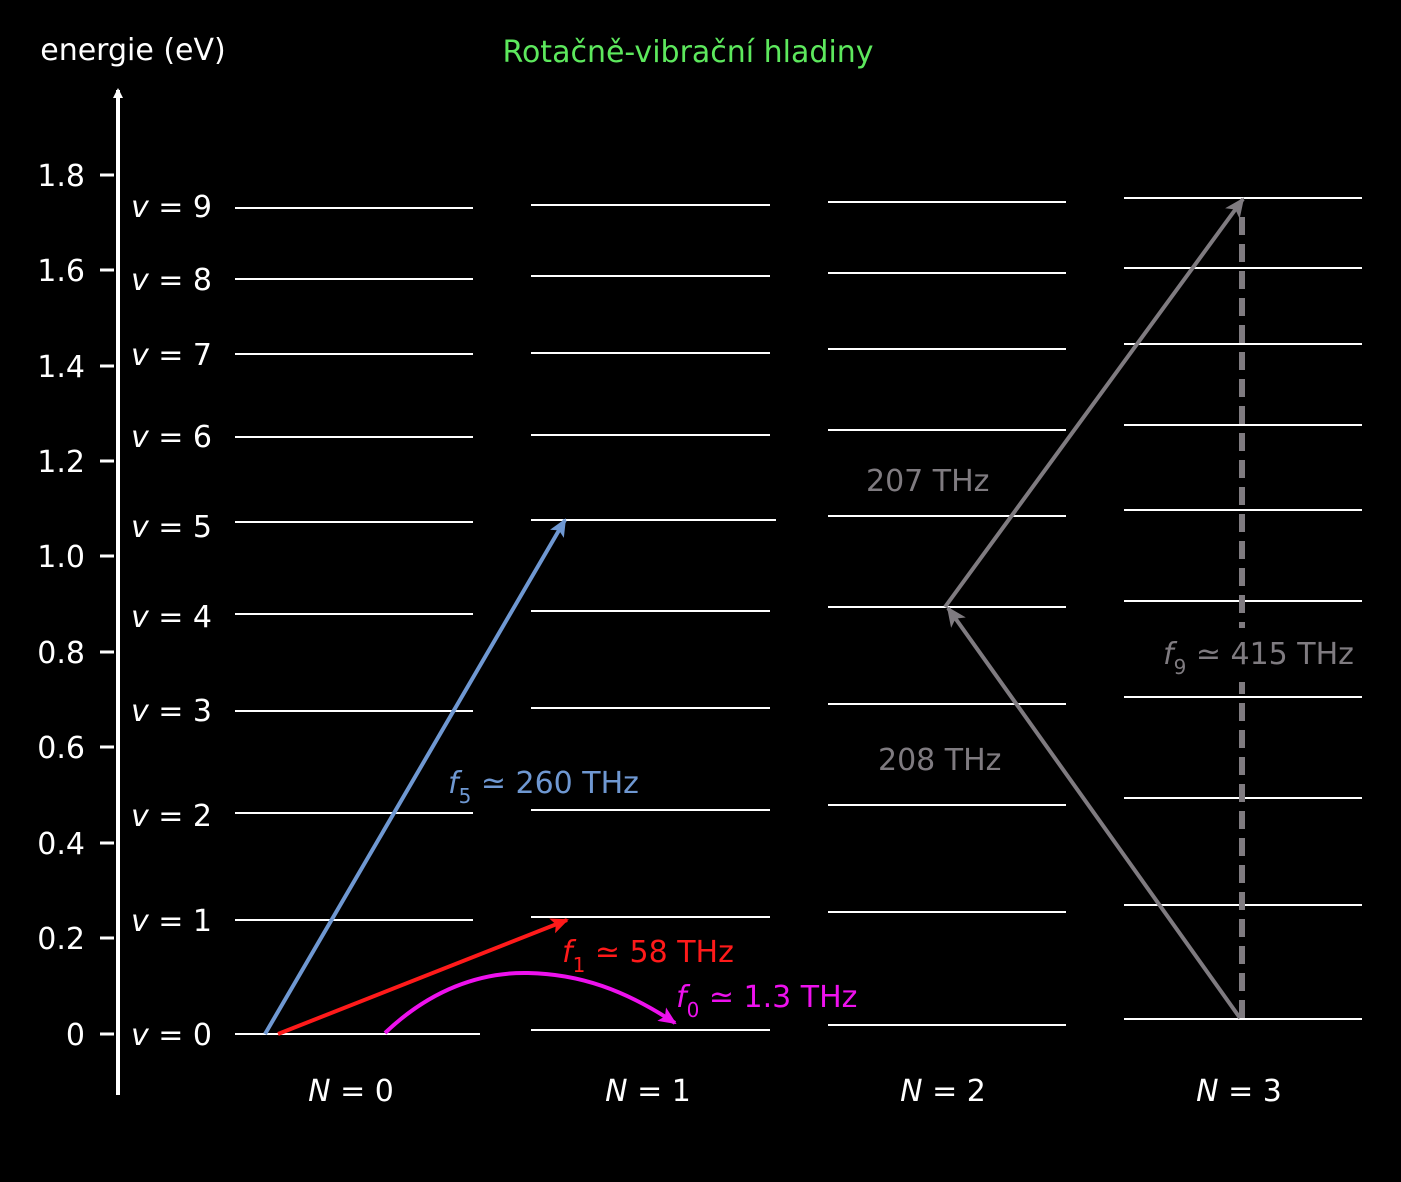 The image size is (1401, 1182). What do you see at coordinates (795, 1091) in the screenshot?
I see `n-labels: N = 0 N = 1 N = 2 N = 3` at bounding box center [795, 1091].